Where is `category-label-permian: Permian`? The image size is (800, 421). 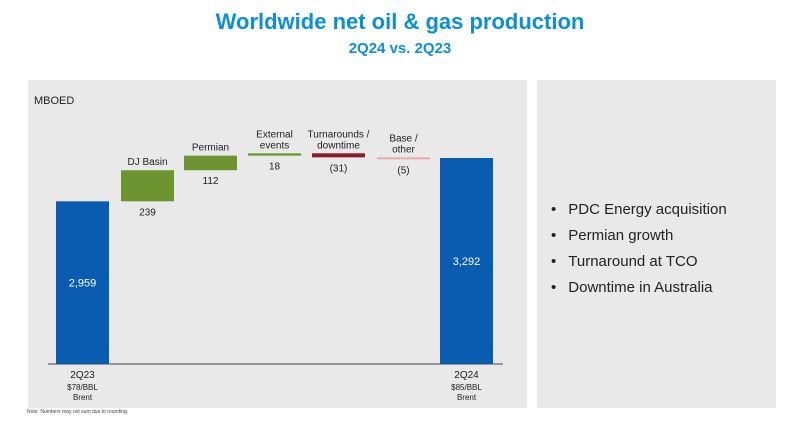 category-label-permian: Permian is located at coordinates (210, 148).